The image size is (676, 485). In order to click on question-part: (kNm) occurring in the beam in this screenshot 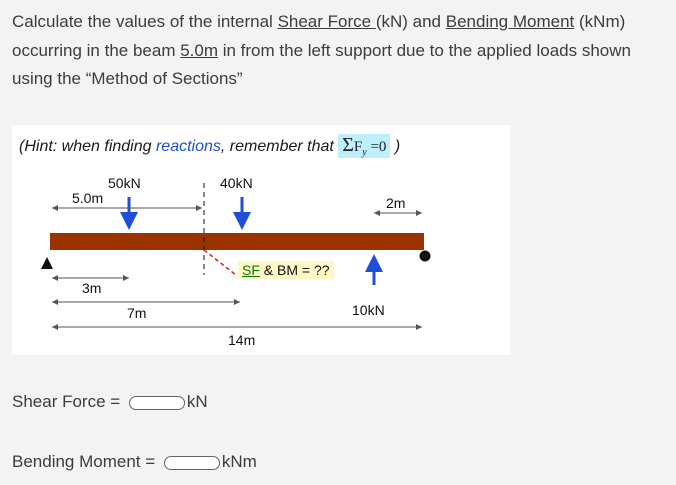, I will do `click(319, 36)`.